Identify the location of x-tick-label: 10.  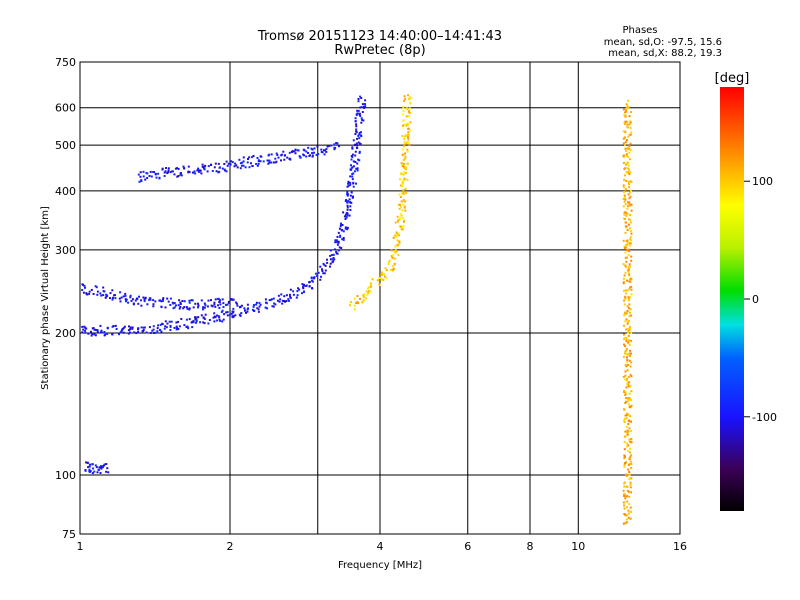
(578, 546).